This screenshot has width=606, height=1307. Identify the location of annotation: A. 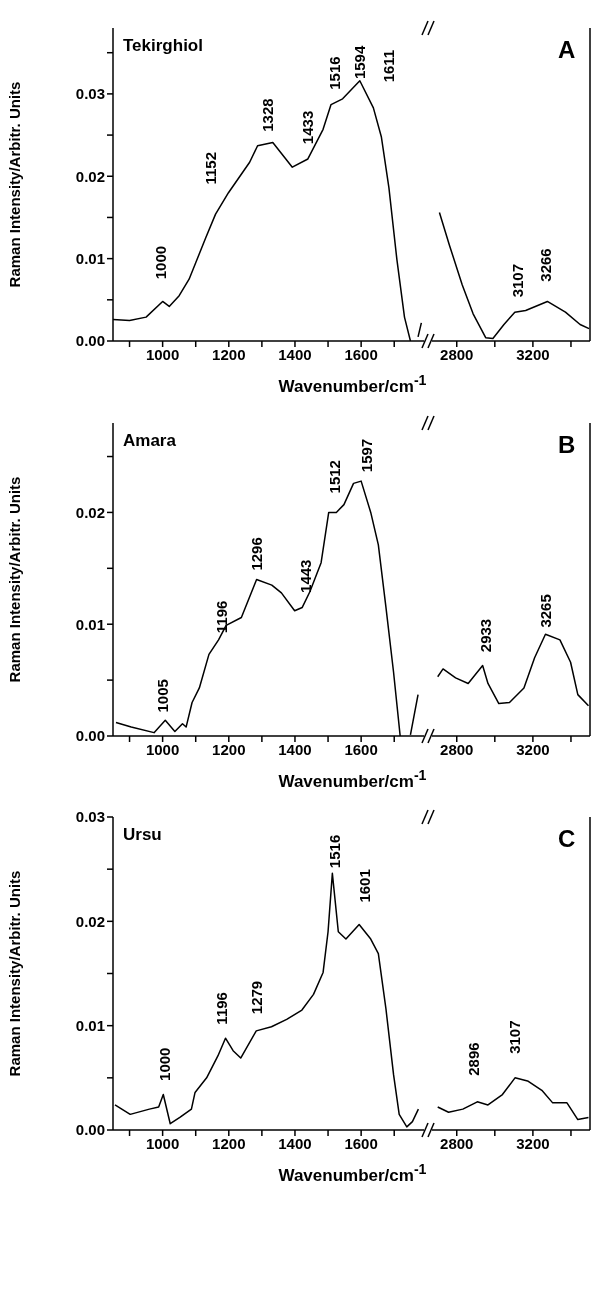
(567, 50).